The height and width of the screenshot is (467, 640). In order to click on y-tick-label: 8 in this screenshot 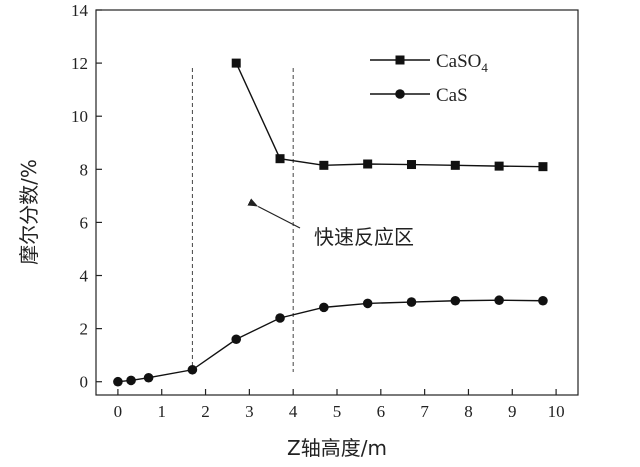, I will do `click(84, 169)`.